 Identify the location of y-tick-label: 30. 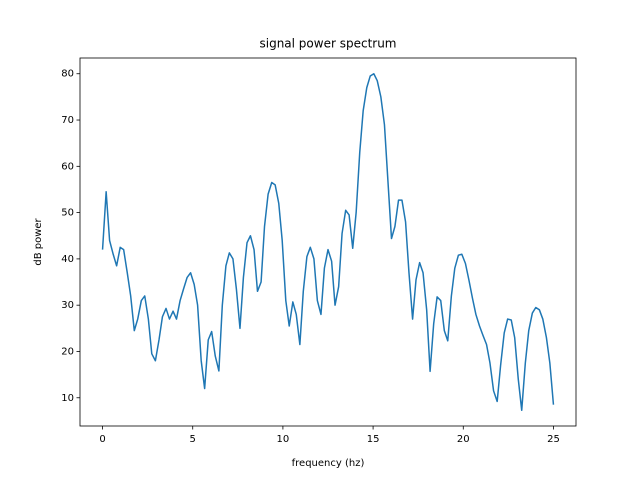
(67, 305).